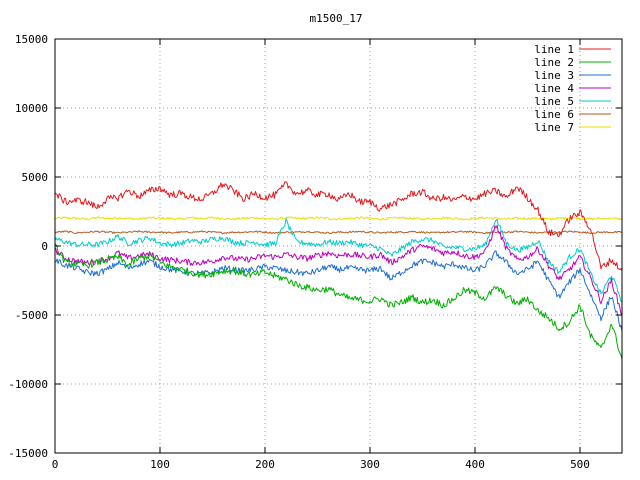 The image size is (640, 480). Describe the element at coordinates (55, 464) in the screenshot. I see `x-tick-label: 0` at that location.